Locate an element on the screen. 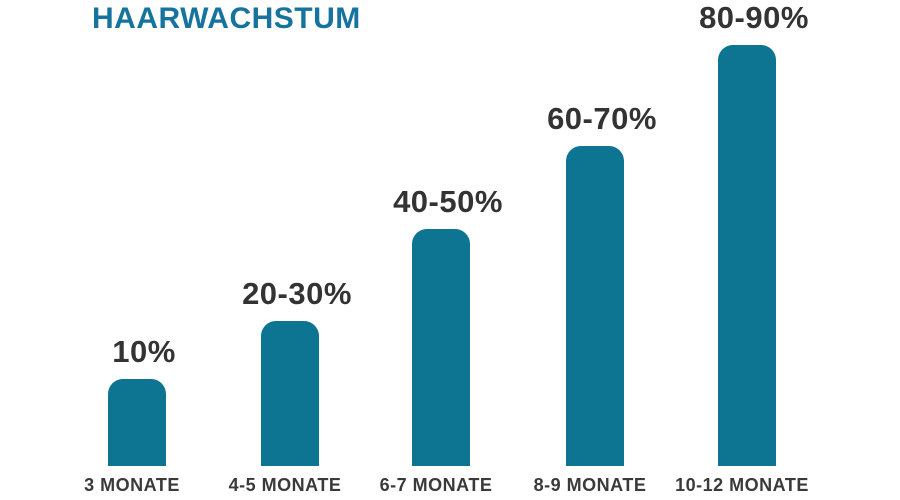  bar-value-label: 10% is located at coordinates (144, 351).